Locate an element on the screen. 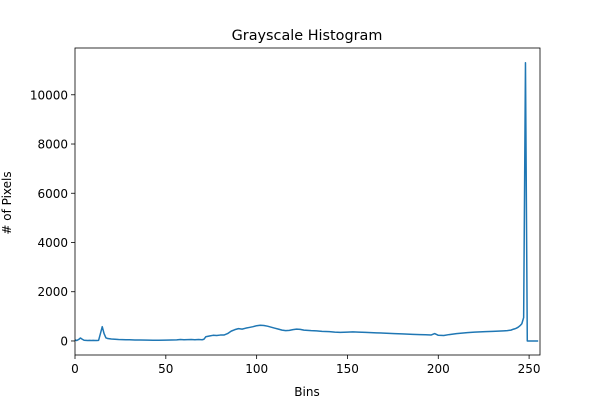 Image resolution: width=600 pixels, height=400 pixels. chart-title: Grayscale Histogram is located at coordinates (307, 36).